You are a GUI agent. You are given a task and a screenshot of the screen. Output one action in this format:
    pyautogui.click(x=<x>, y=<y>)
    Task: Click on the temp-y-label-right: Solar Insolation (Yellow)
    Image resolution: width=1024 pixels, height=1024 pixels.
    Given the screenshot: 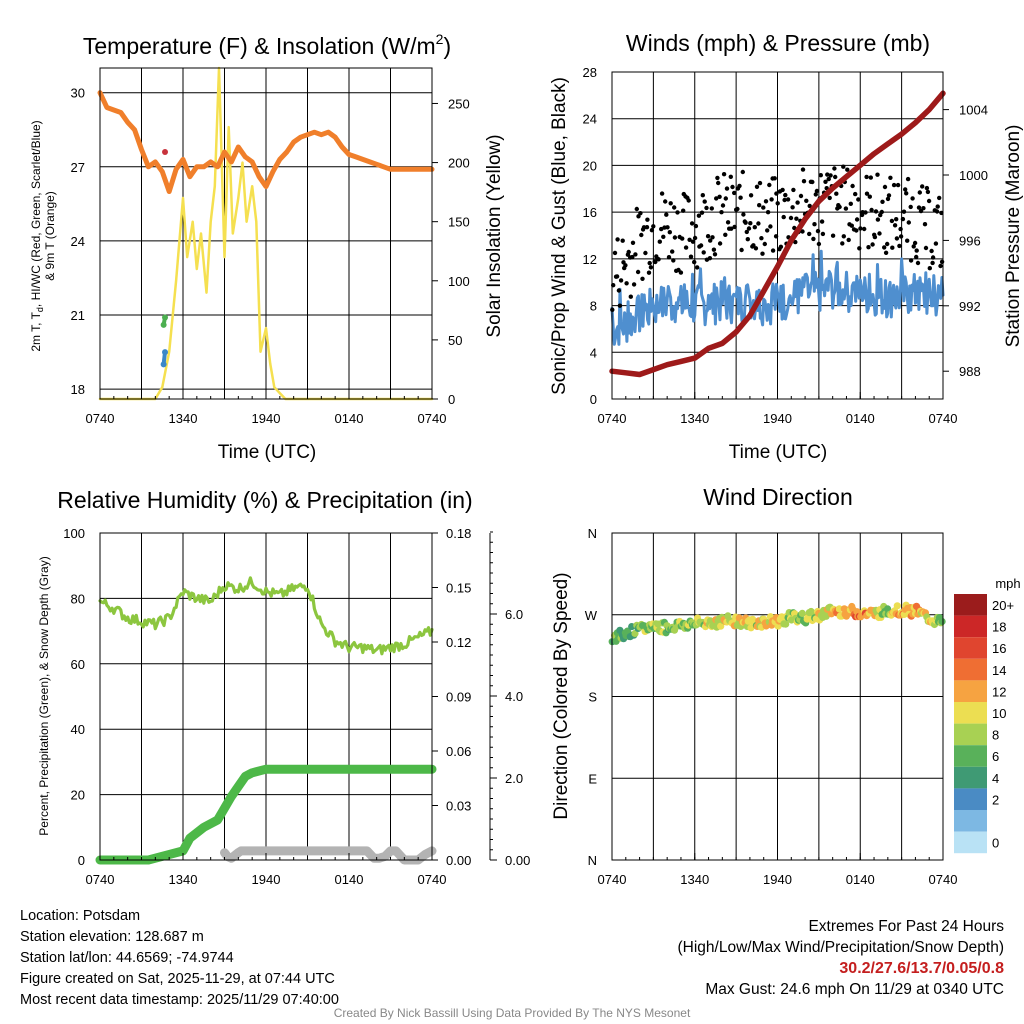 What is the action you would take?
    pyautogui.click(x=494, y=235)
    